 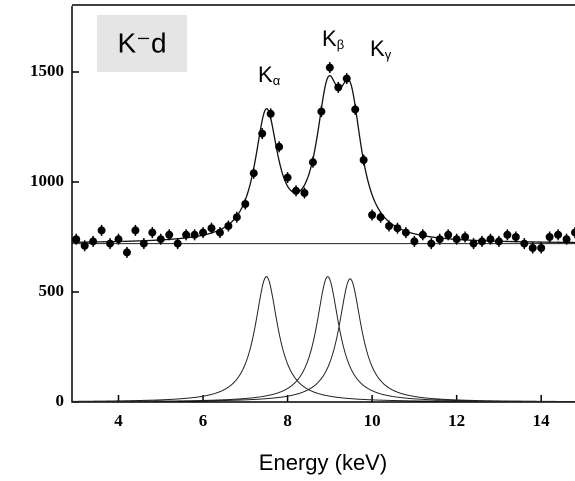 What do you see at coordinates (47, 180) in the screenshot?
I see `y-tick-label: 1000` at bounding box center [47, 180].